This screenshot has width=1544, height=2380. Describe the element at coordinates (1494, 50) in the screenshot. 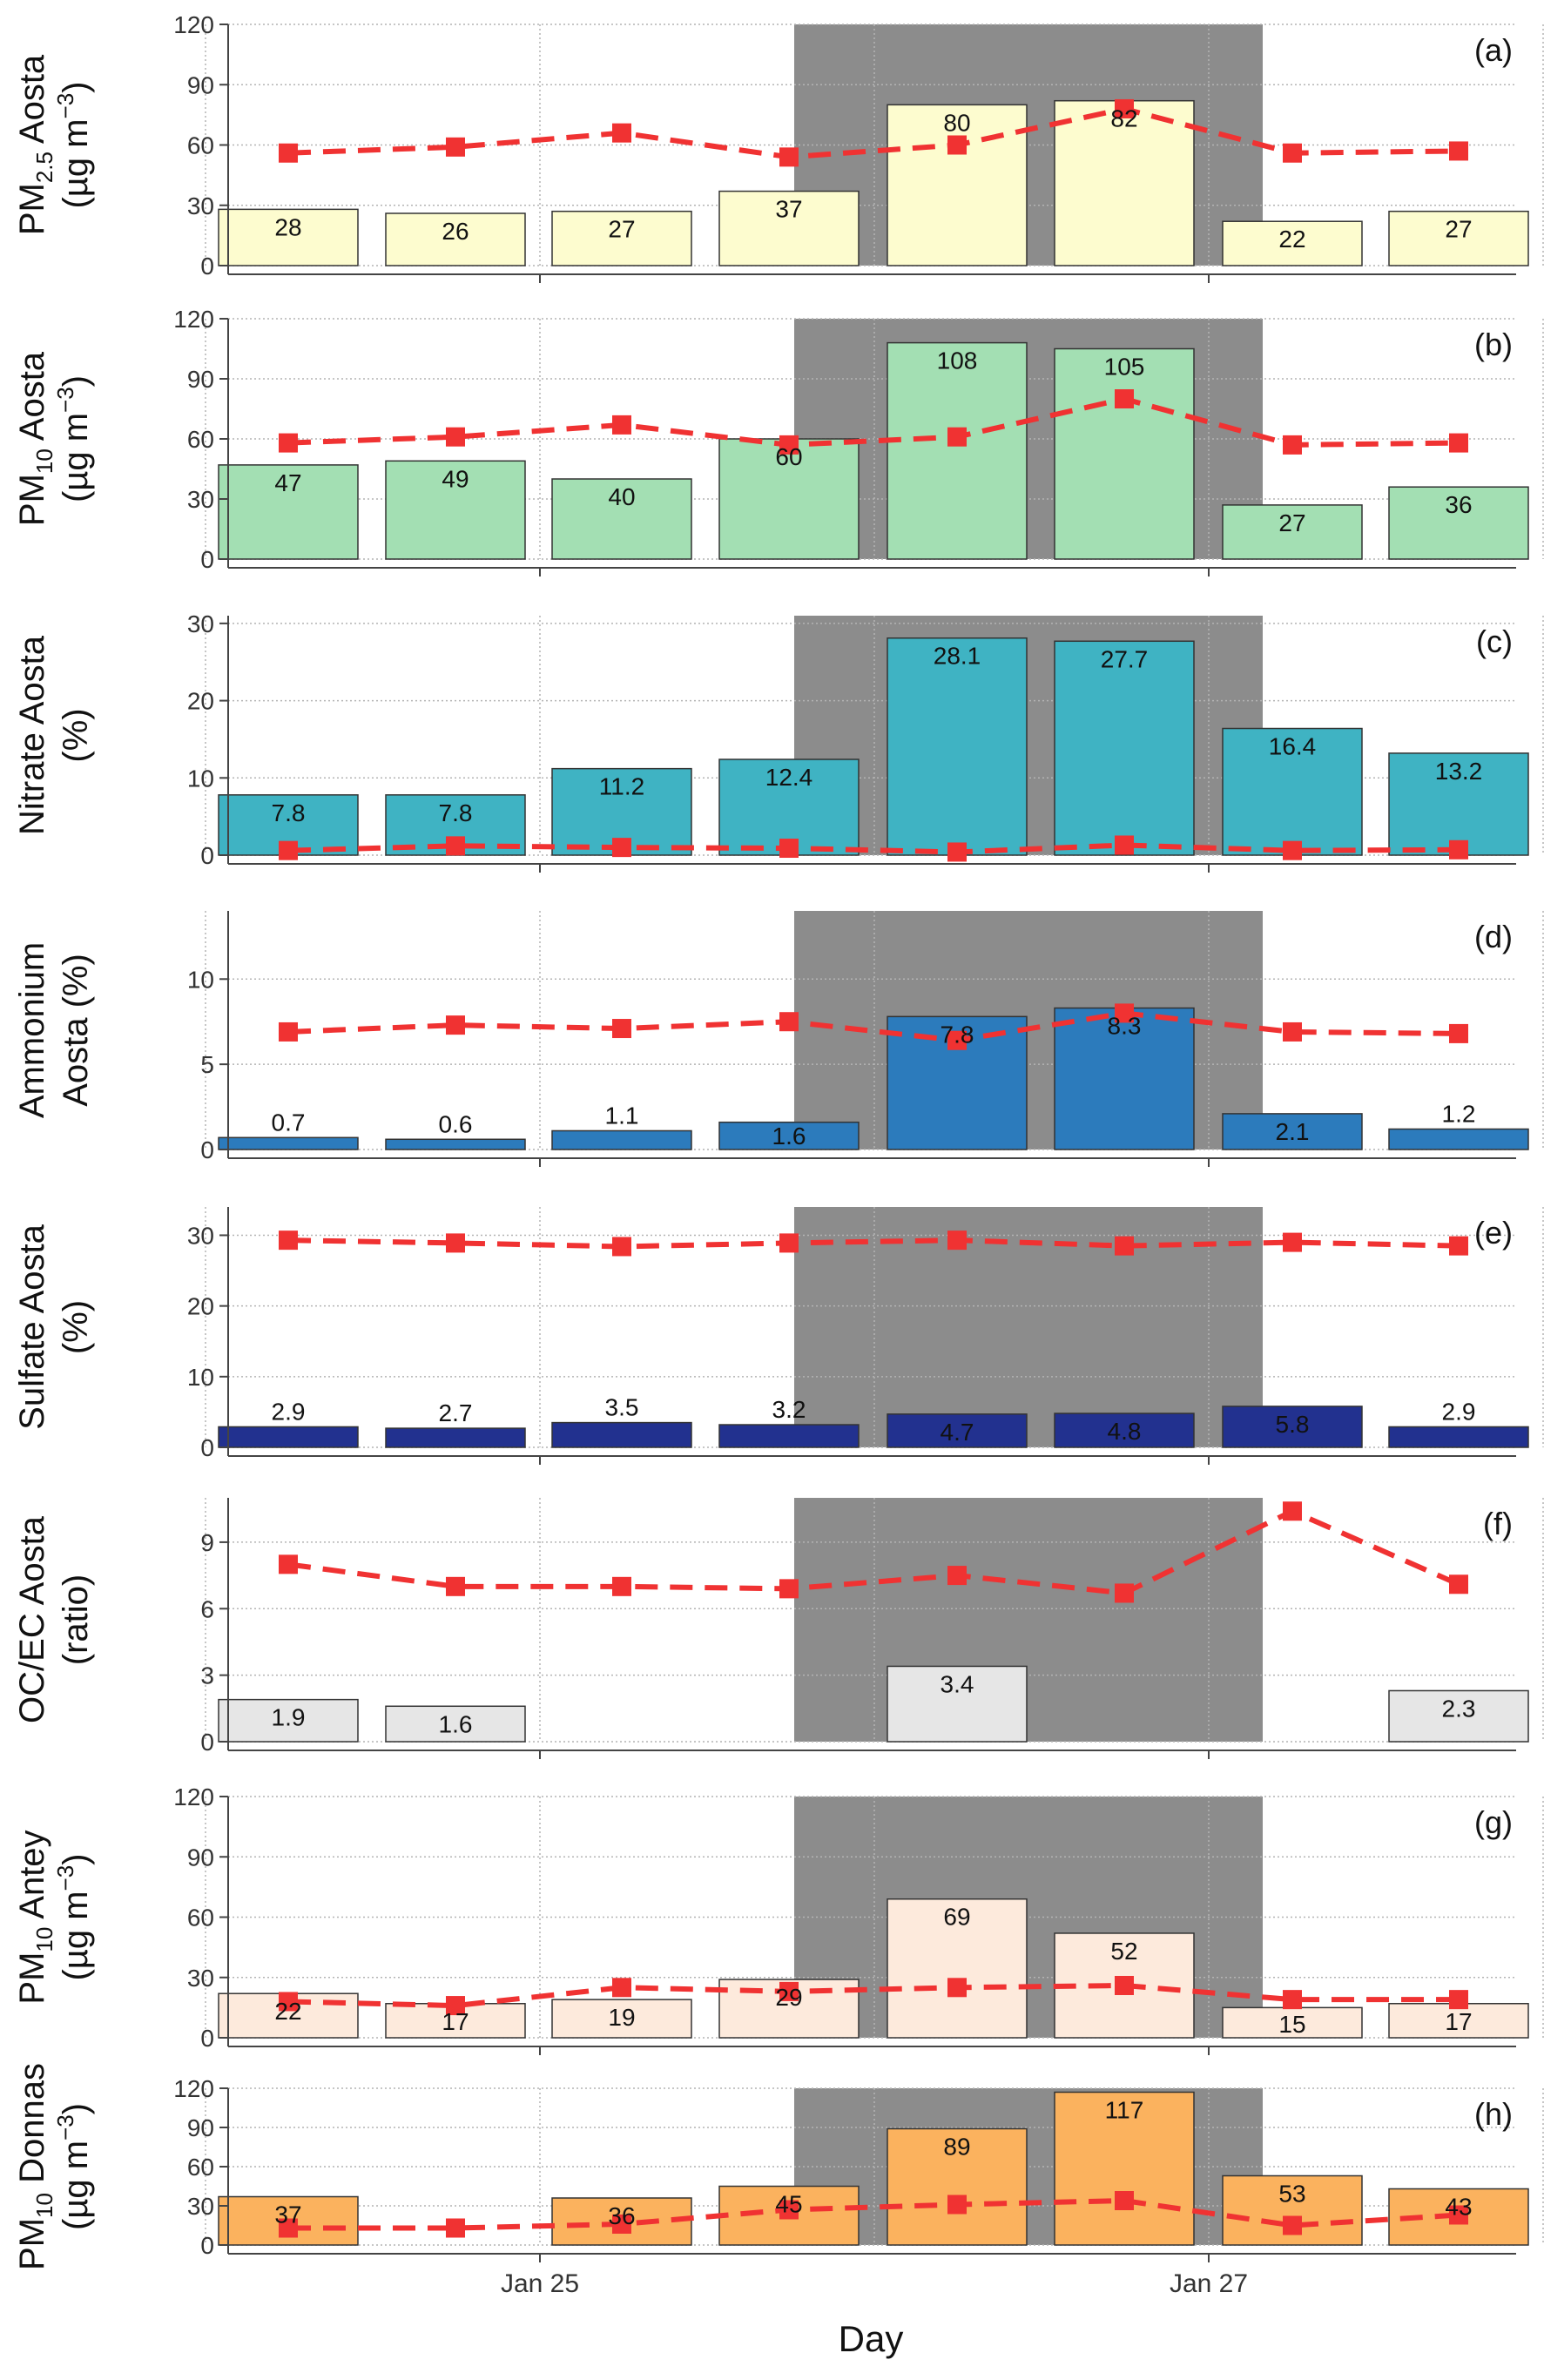

I see `panel-label: (a)` at that location.